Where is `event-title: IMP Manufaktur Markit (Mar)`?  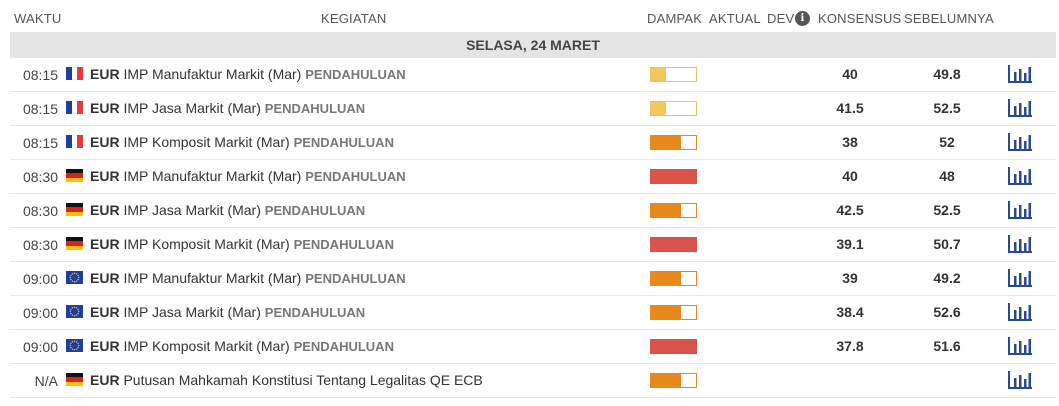
event-title: IMP Manufaktur Markit (Mar) is located at coordinates (212, 176).